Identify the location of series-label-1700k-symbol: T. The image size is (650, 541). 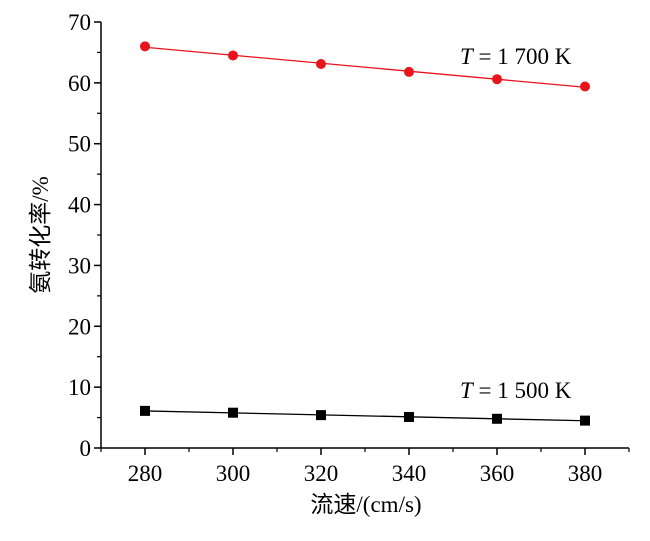
(467, 56).